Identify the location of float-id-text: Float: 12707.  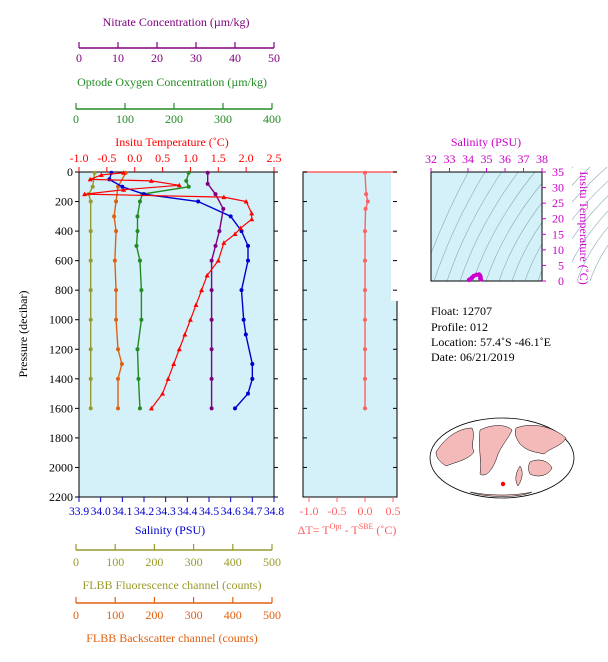
(462, 311).